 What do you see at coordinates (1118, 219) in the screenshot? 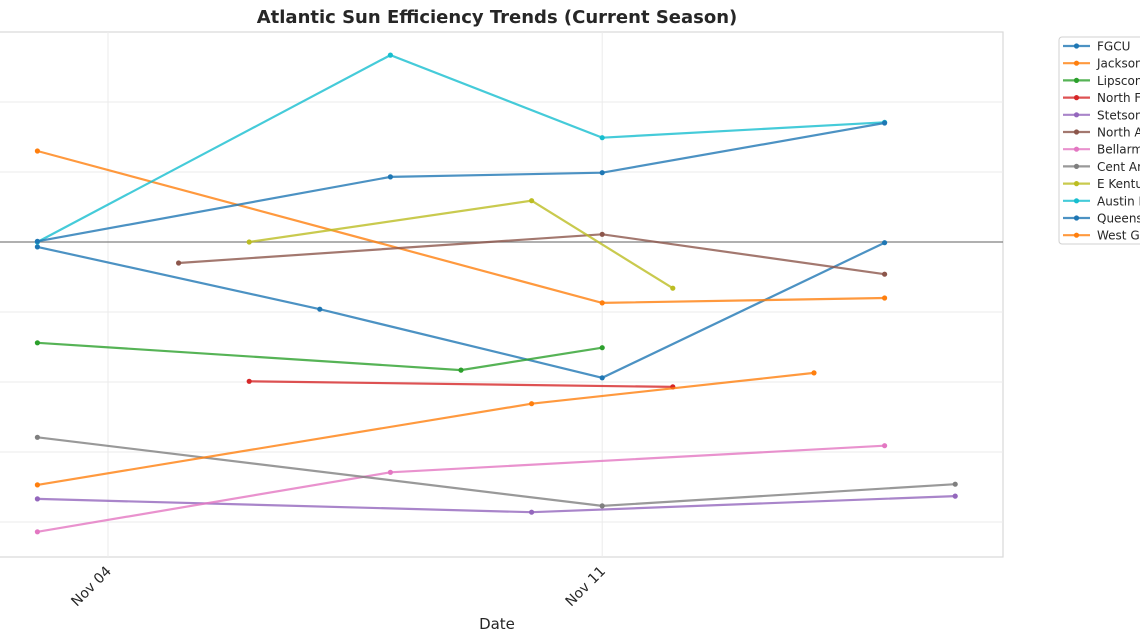
I see `legend-label: Queens` at bounding box center [1118, 219].